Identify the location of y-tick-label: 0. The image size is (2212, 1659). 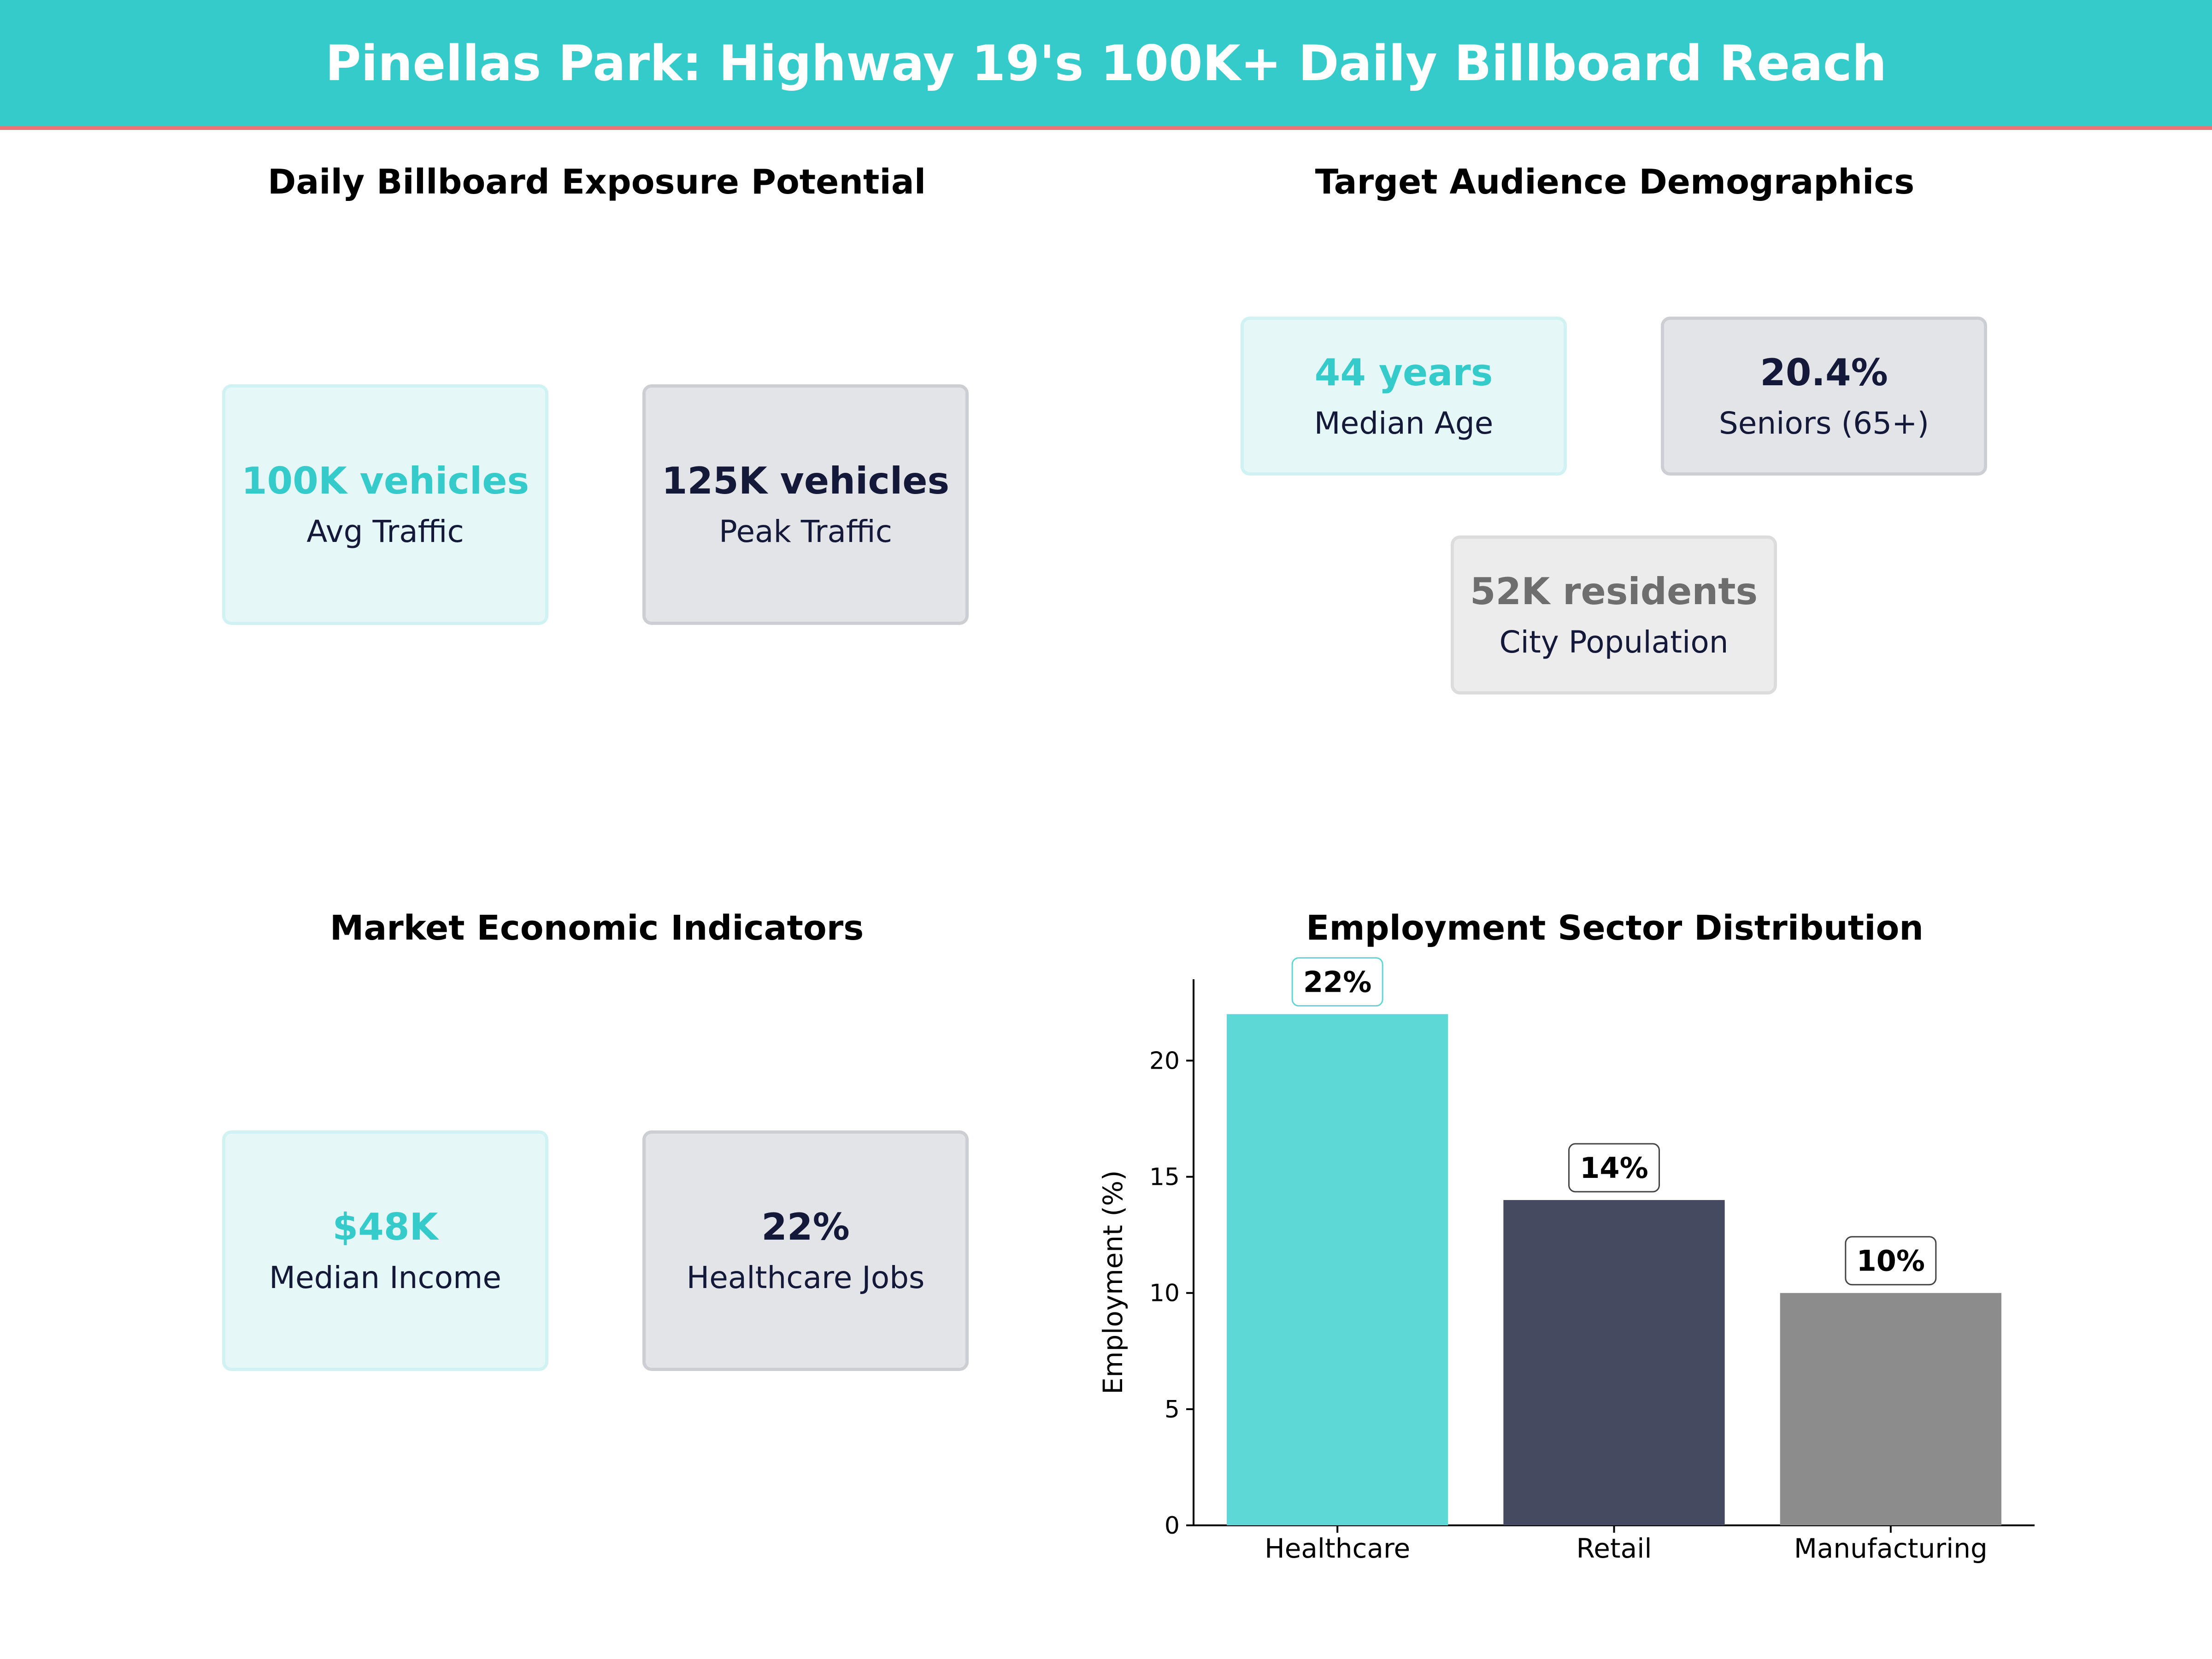
(1172, 1526).